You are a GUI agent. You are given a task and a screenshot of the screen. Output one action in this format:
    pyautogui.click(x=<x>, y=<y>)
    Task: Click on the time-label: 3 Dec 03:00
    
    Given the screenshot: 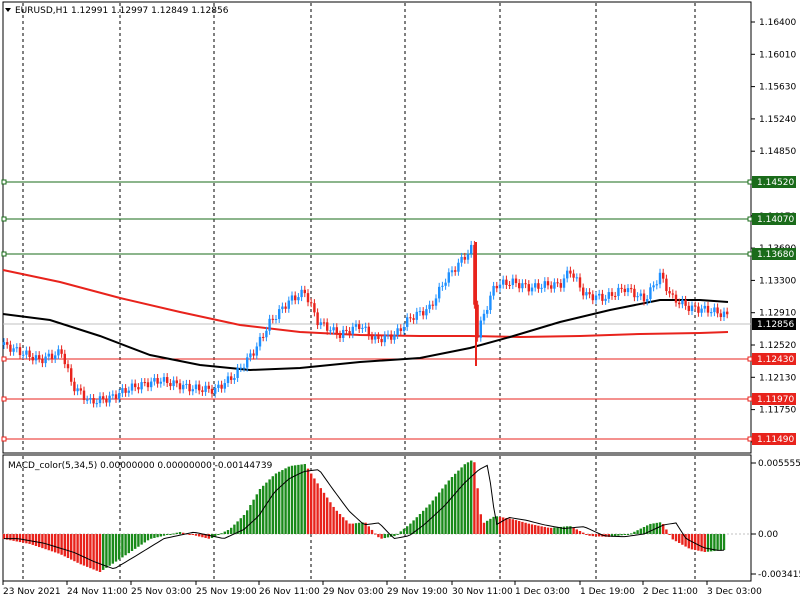 What is the action you would take?
    pyautogui.click(x=734, y=592)
    